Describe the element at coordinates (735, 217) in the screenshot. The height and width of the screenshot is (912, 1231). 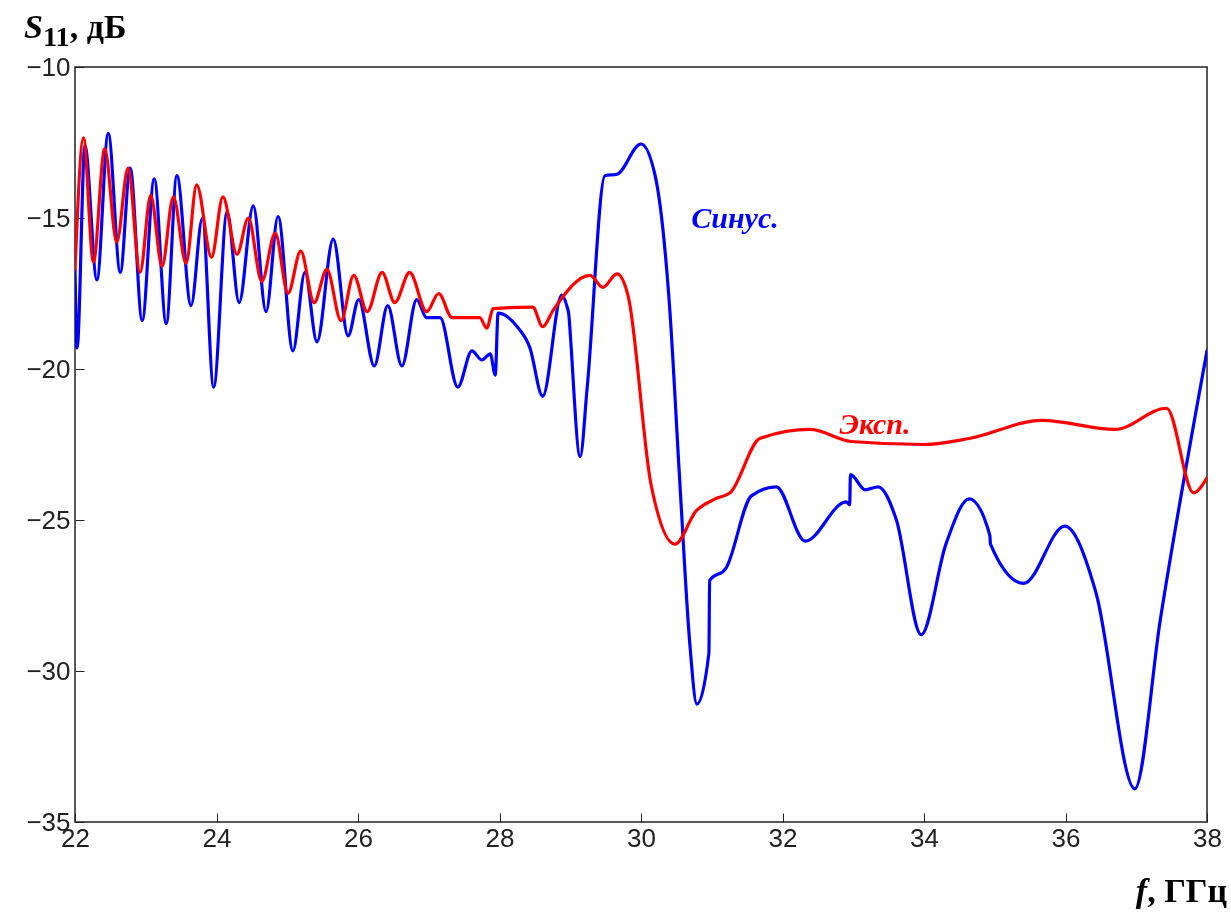
I see `series-label: Синус.` at that location.